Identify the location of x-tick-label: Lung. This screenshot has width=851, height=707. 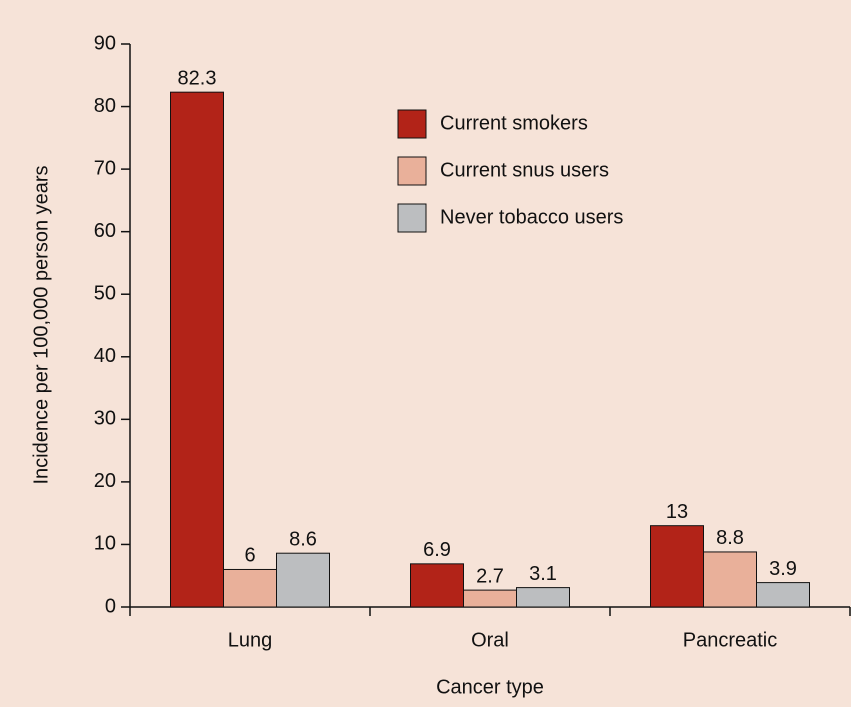
(250, 640).